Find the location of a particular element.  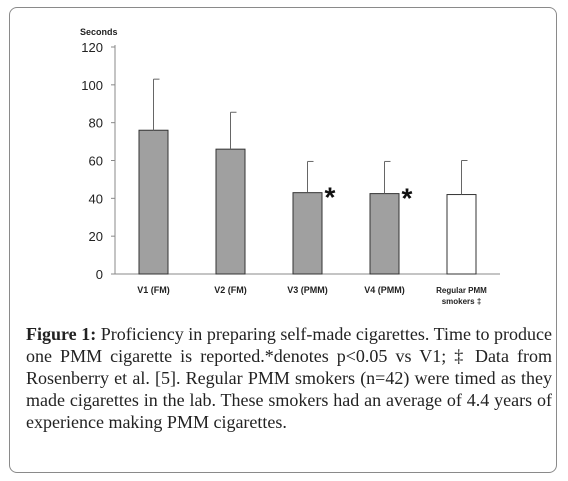

y-tick-label: 60 is located at coordinates (96, 161).